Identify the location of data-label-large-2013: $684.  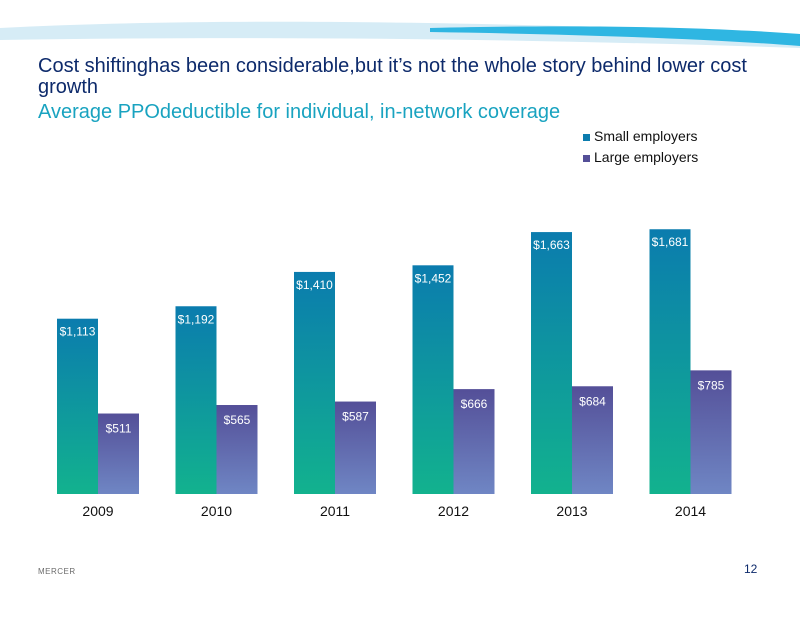
(592, 401).